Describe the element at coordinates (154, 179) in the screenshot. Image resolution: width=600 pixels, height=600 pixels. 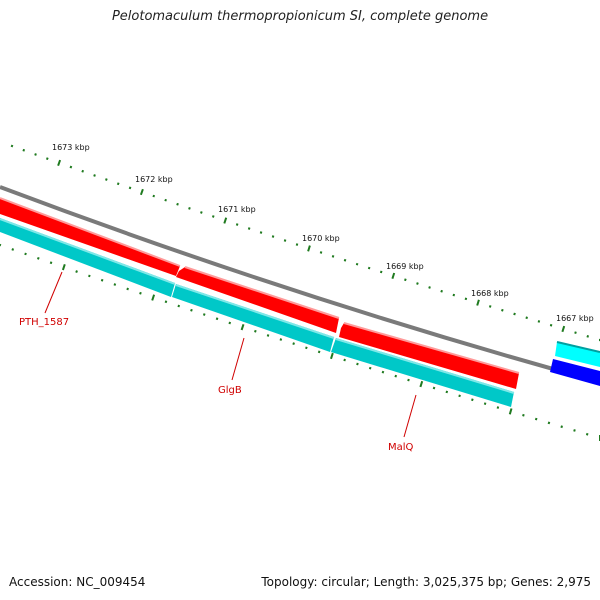
I see `scale-label-1672: 1672 kbp` at that location.